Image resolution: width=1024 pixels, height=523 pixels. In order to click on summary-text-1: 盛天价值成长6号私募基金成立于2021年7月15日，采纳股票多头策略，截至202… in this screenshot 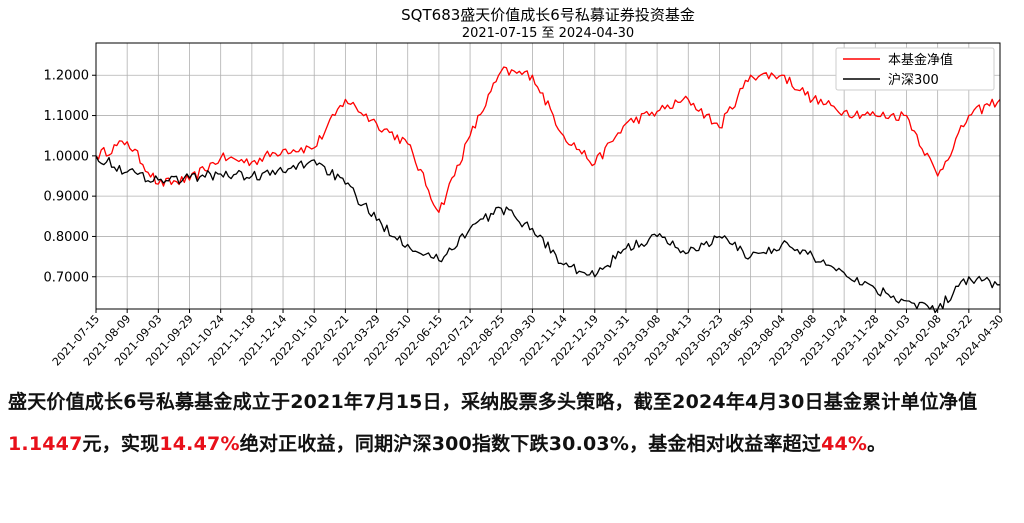, I will do `click(493, 402)`.